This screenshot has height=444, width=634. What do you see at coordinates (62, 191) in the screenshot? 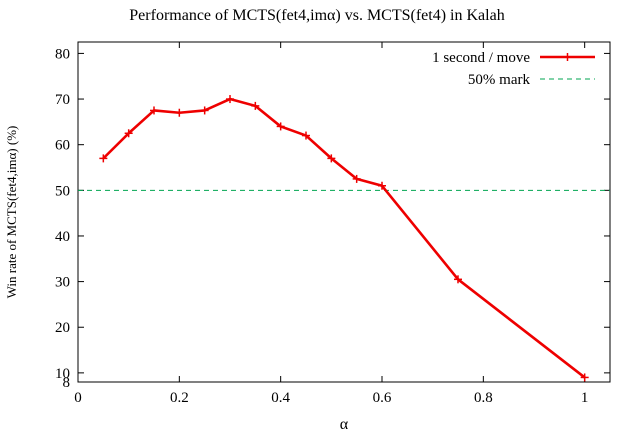
I see `y-tick-label: 50` at bounding box center [62, 191].